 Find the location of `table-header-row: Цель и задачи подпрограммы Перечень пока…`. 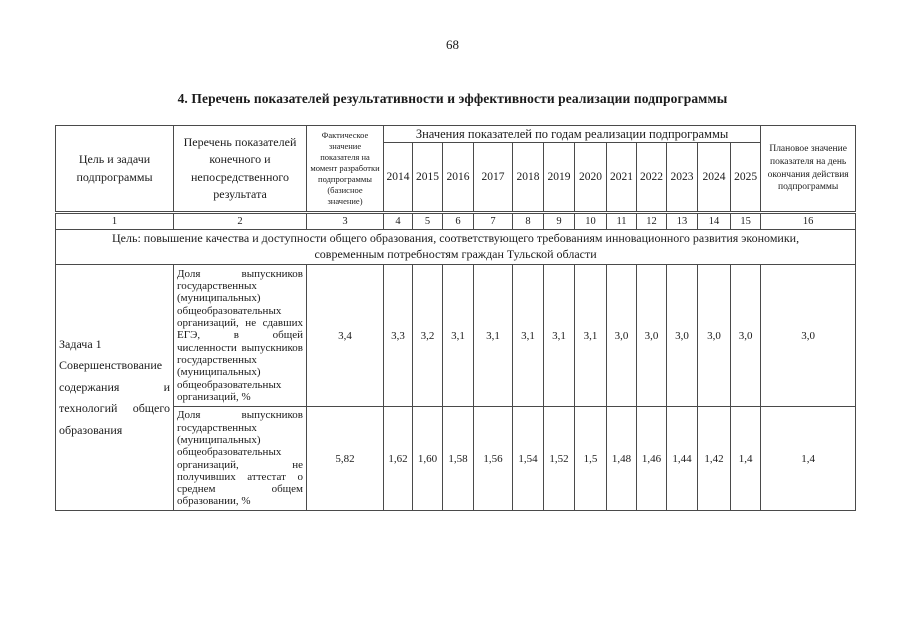

table-header-row: Цель и задачи подпрограммы Перечень пока… is located at coordinates (456, 169).